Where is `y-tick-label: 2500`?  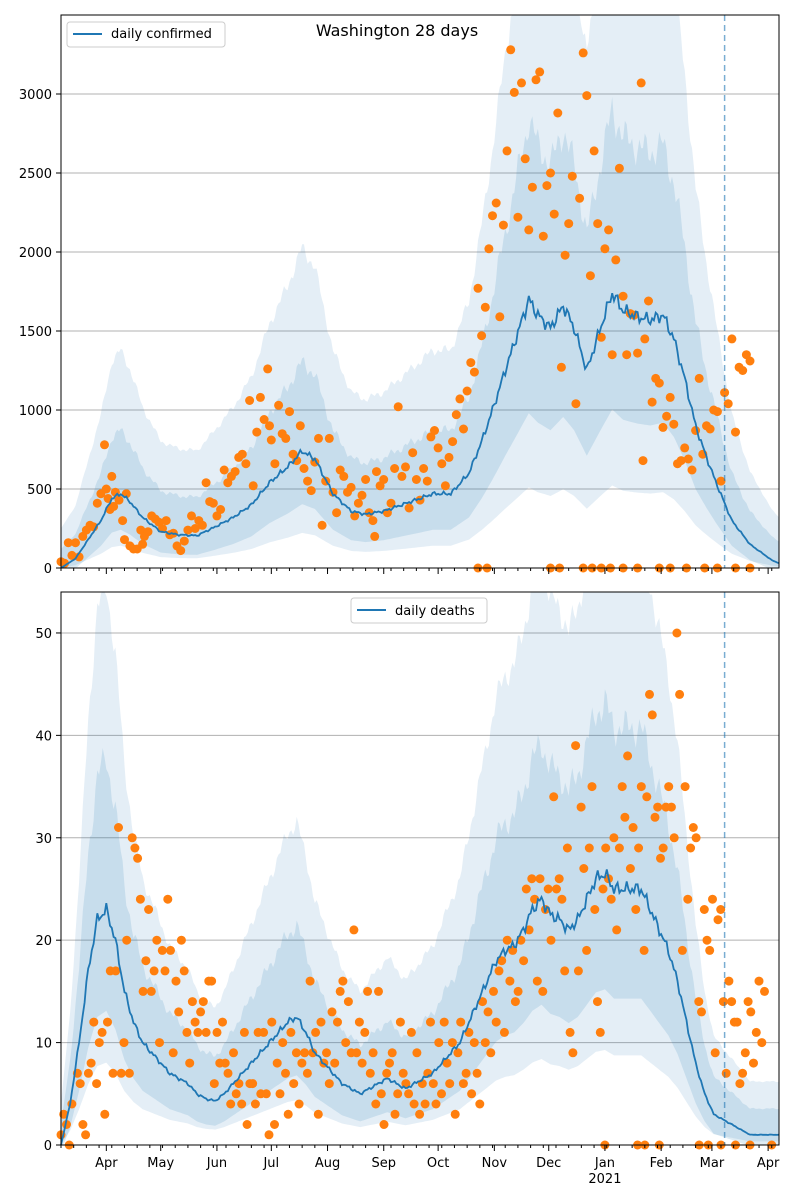
y-tick-label: 2500 is located at coordinates (35, 174).